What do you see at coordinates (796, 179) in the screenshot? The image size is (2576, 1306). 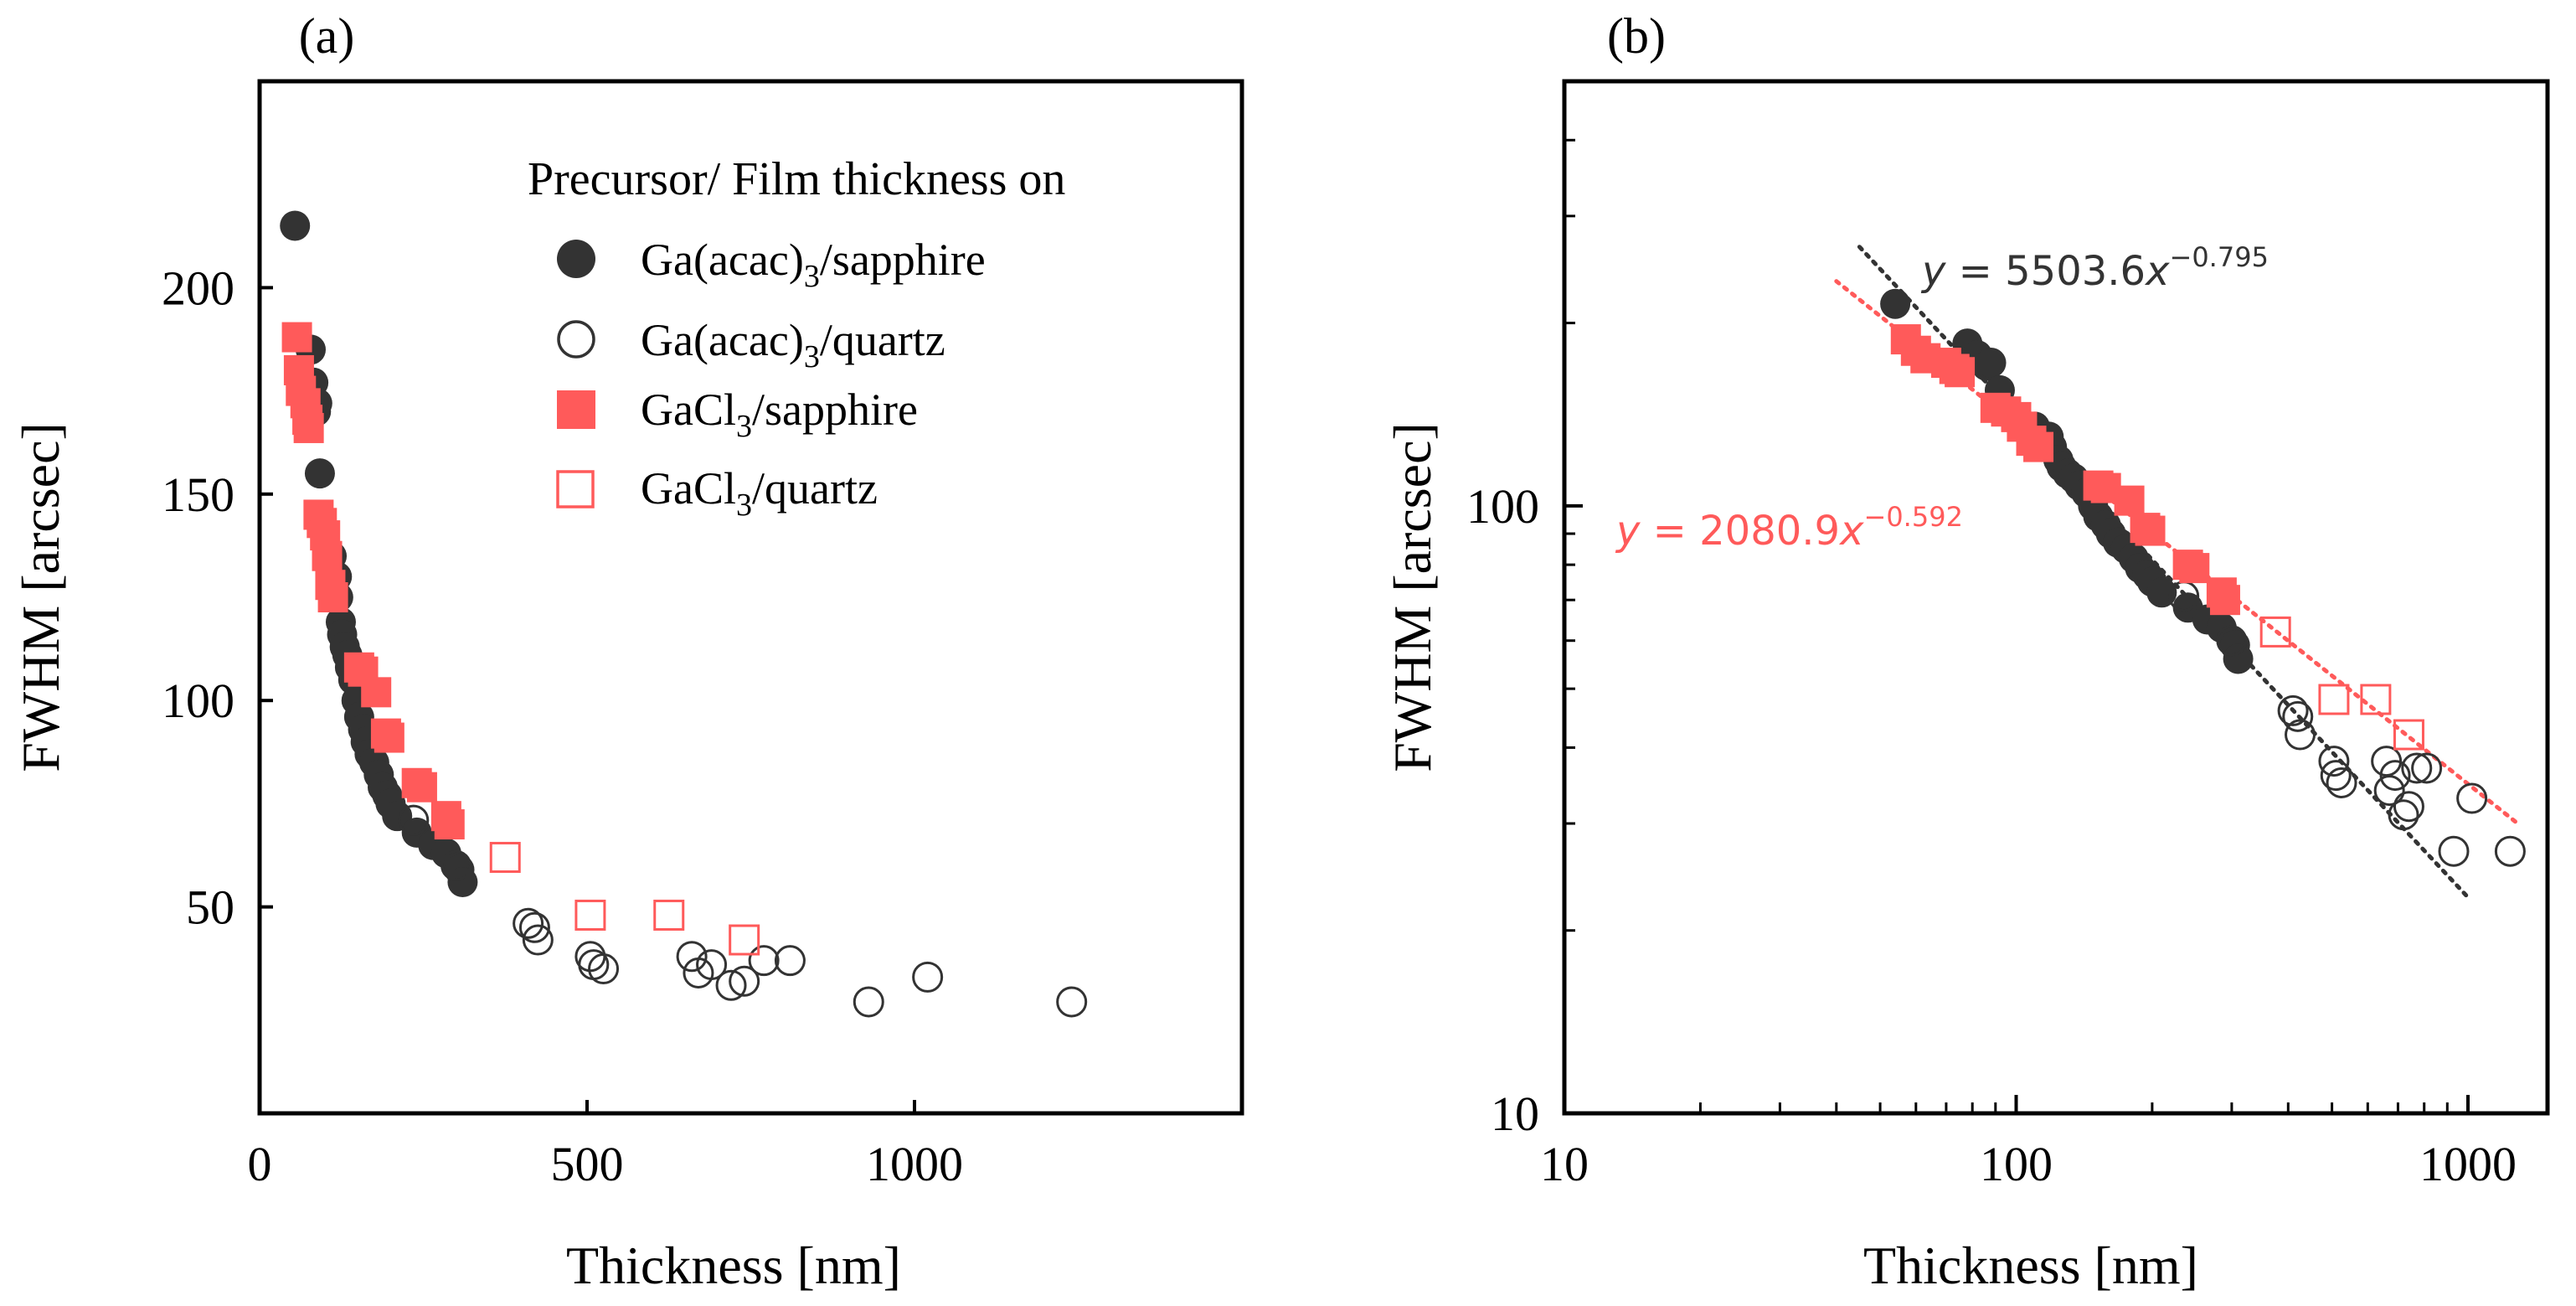 I see `legend-title: Precursor/ Film thickness on` at bounding box center [796, 179].